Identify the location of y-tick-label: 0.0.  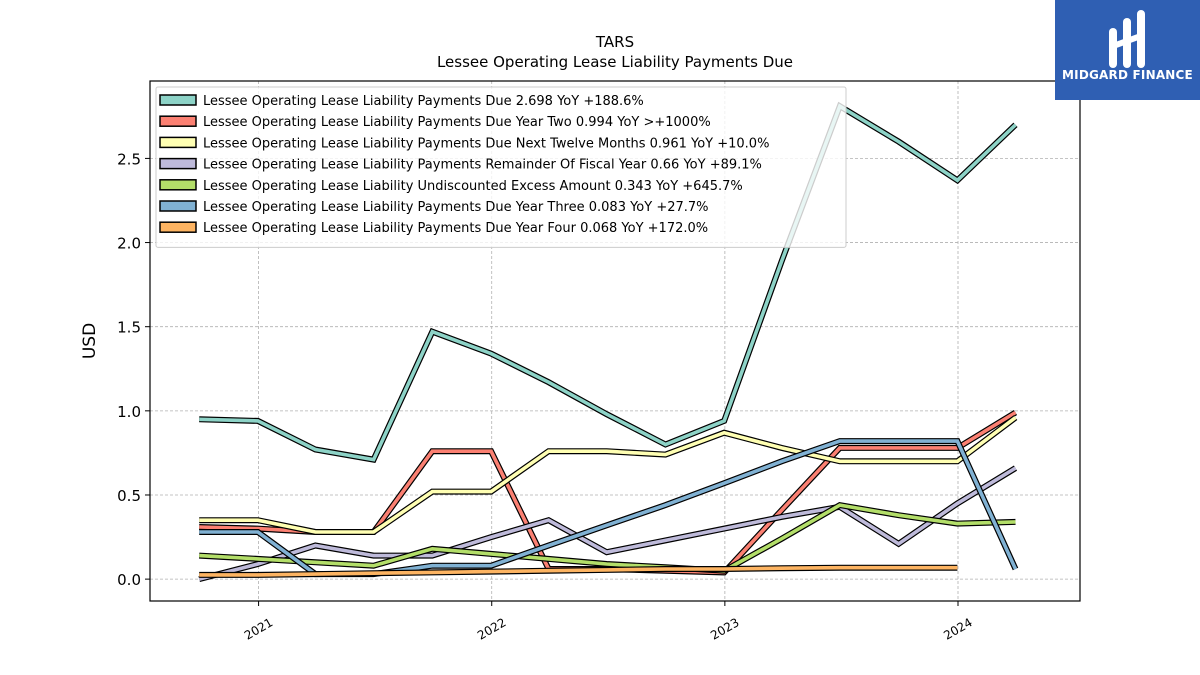
(129, 580).